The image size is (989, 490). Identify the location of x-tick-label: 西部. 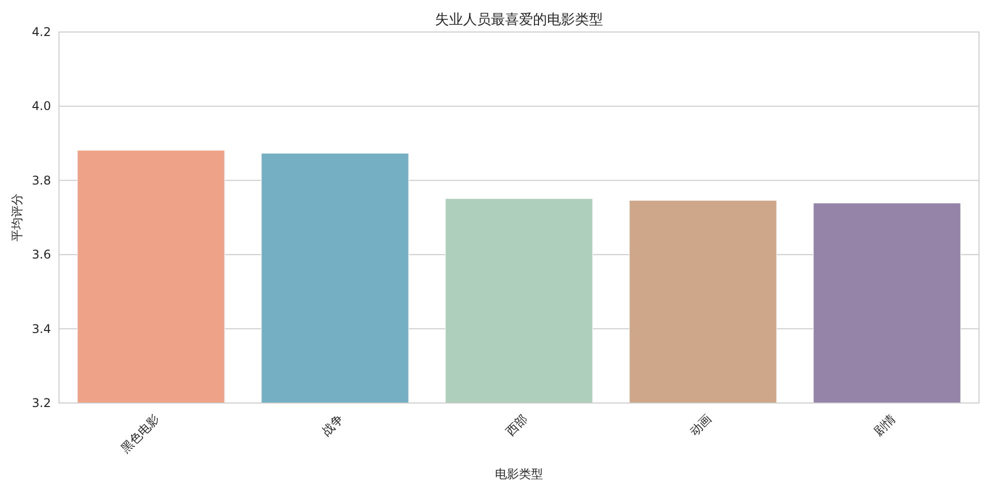
(516, 425).